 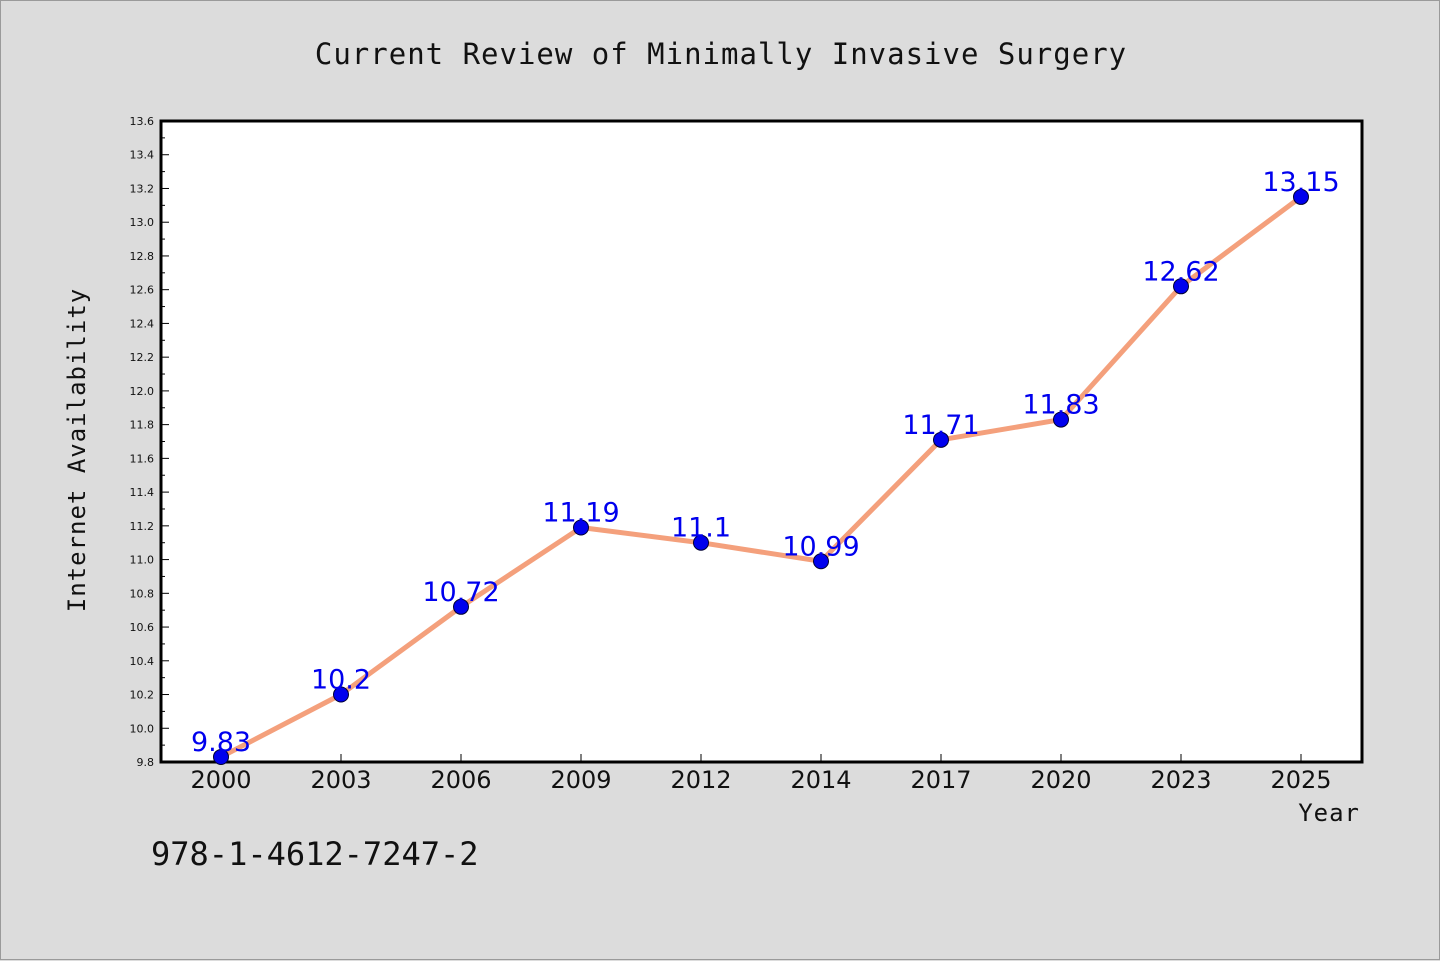 I want to click on data-label: 12.62, so click(x=1180, y=271).